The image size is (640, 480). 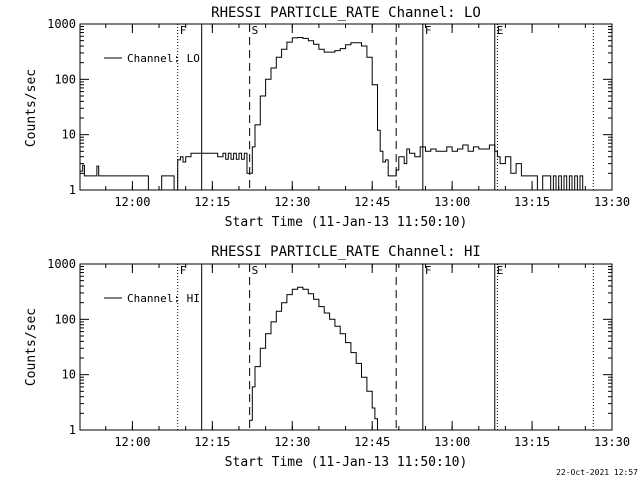 What do you see at coordinates (346, 13) in the screenshot?
I see `chart-title: RHESSI PARTICLE_RATE Channel: LO` at bounding box center [346, 13].